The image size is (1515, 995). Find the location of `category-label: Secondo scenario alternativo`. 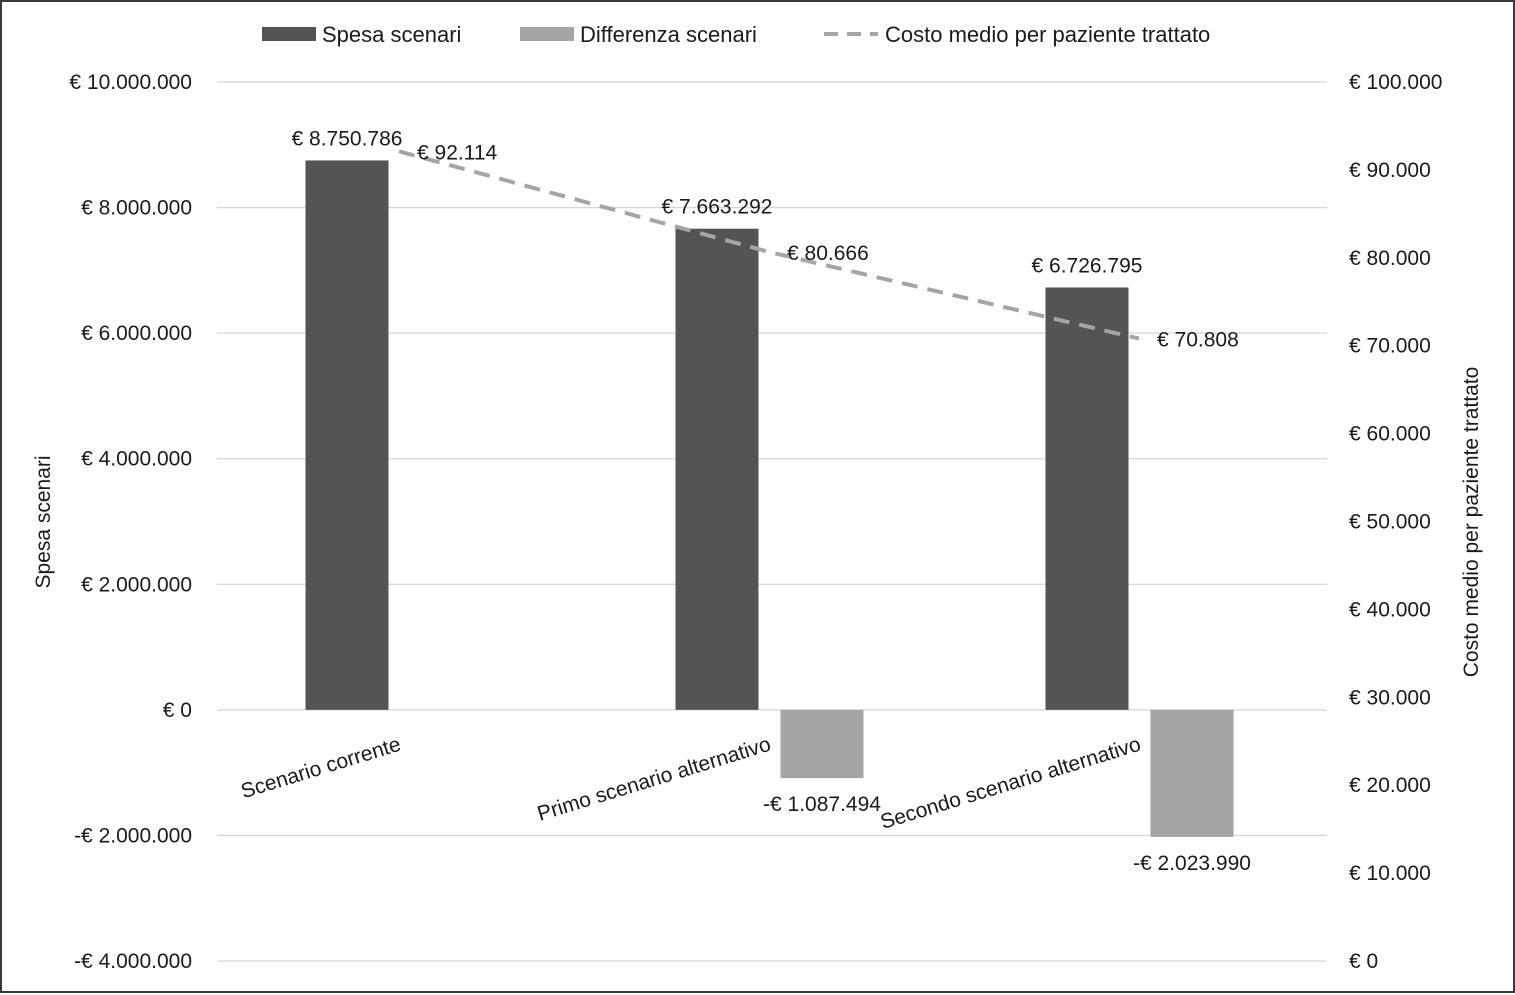

category-label: Secondo scenario alternativo is located at coordinates (1011, 783).